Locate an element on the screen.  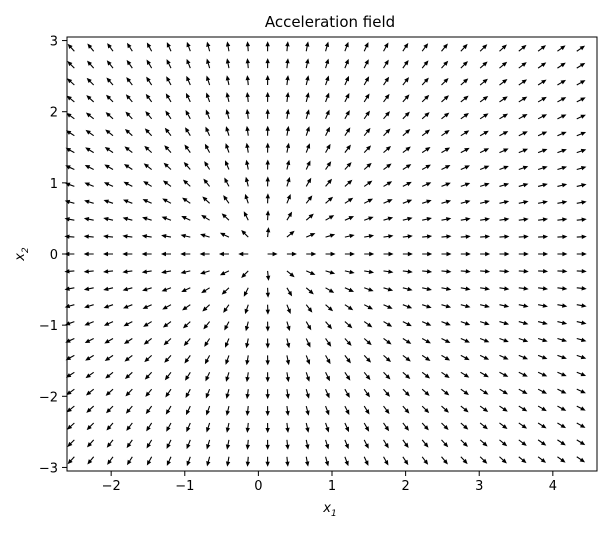
x-axis-label: x1 is located at coordinates (329, 510).